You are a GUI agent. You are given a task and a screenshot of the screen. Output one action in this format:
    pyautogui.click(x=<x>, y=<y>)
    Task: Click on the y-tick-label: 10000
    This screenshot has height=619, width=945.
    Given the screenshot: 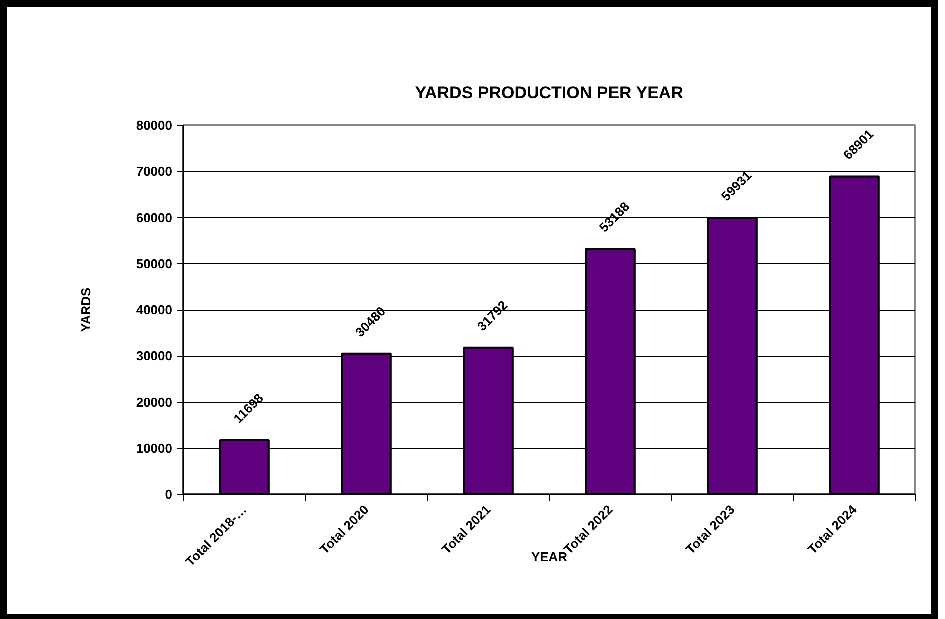 What is the action you would take?
    pyautogui.click(x=154, y=448)
    